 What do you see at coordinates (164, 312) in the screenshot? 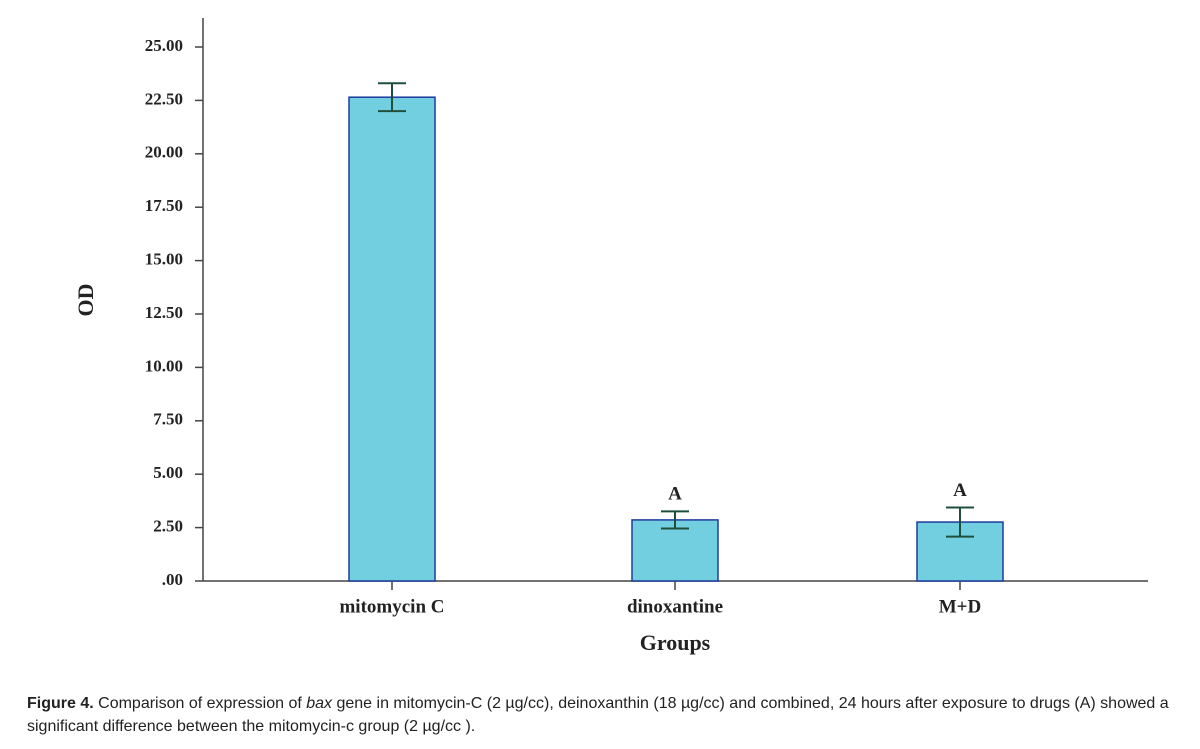
I see `y-tick-label: 12.50` at bounding box center [164, 312].